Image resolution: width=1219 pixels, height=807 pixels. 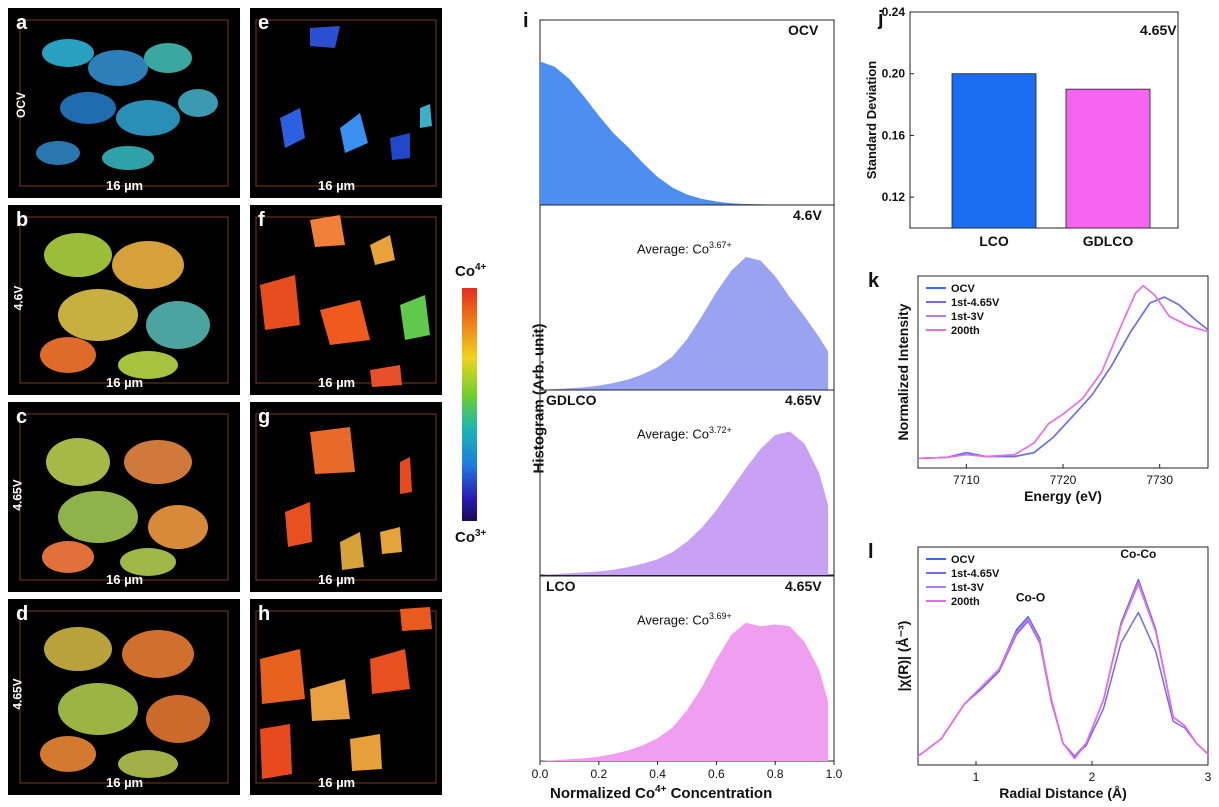 I want to click on hist-lco-right: 4.65V, so click(x=803, y=586).